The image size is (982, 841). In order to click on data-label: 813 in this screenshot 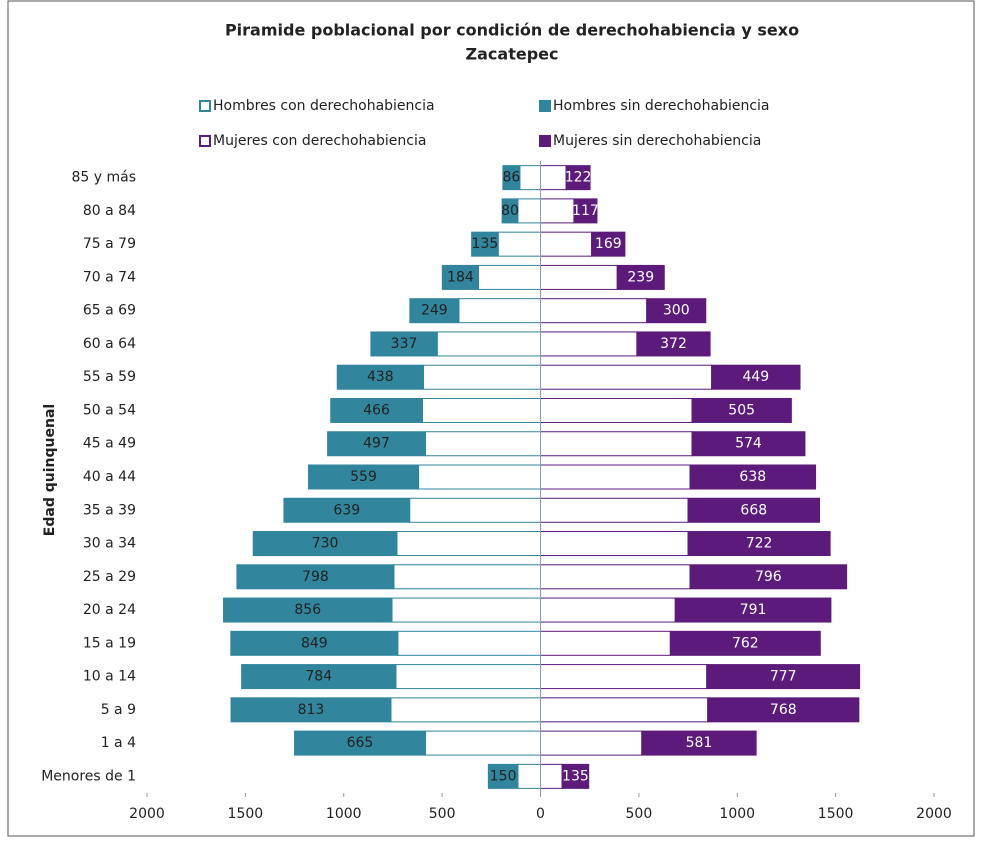, I will do `click(311, 710)`.